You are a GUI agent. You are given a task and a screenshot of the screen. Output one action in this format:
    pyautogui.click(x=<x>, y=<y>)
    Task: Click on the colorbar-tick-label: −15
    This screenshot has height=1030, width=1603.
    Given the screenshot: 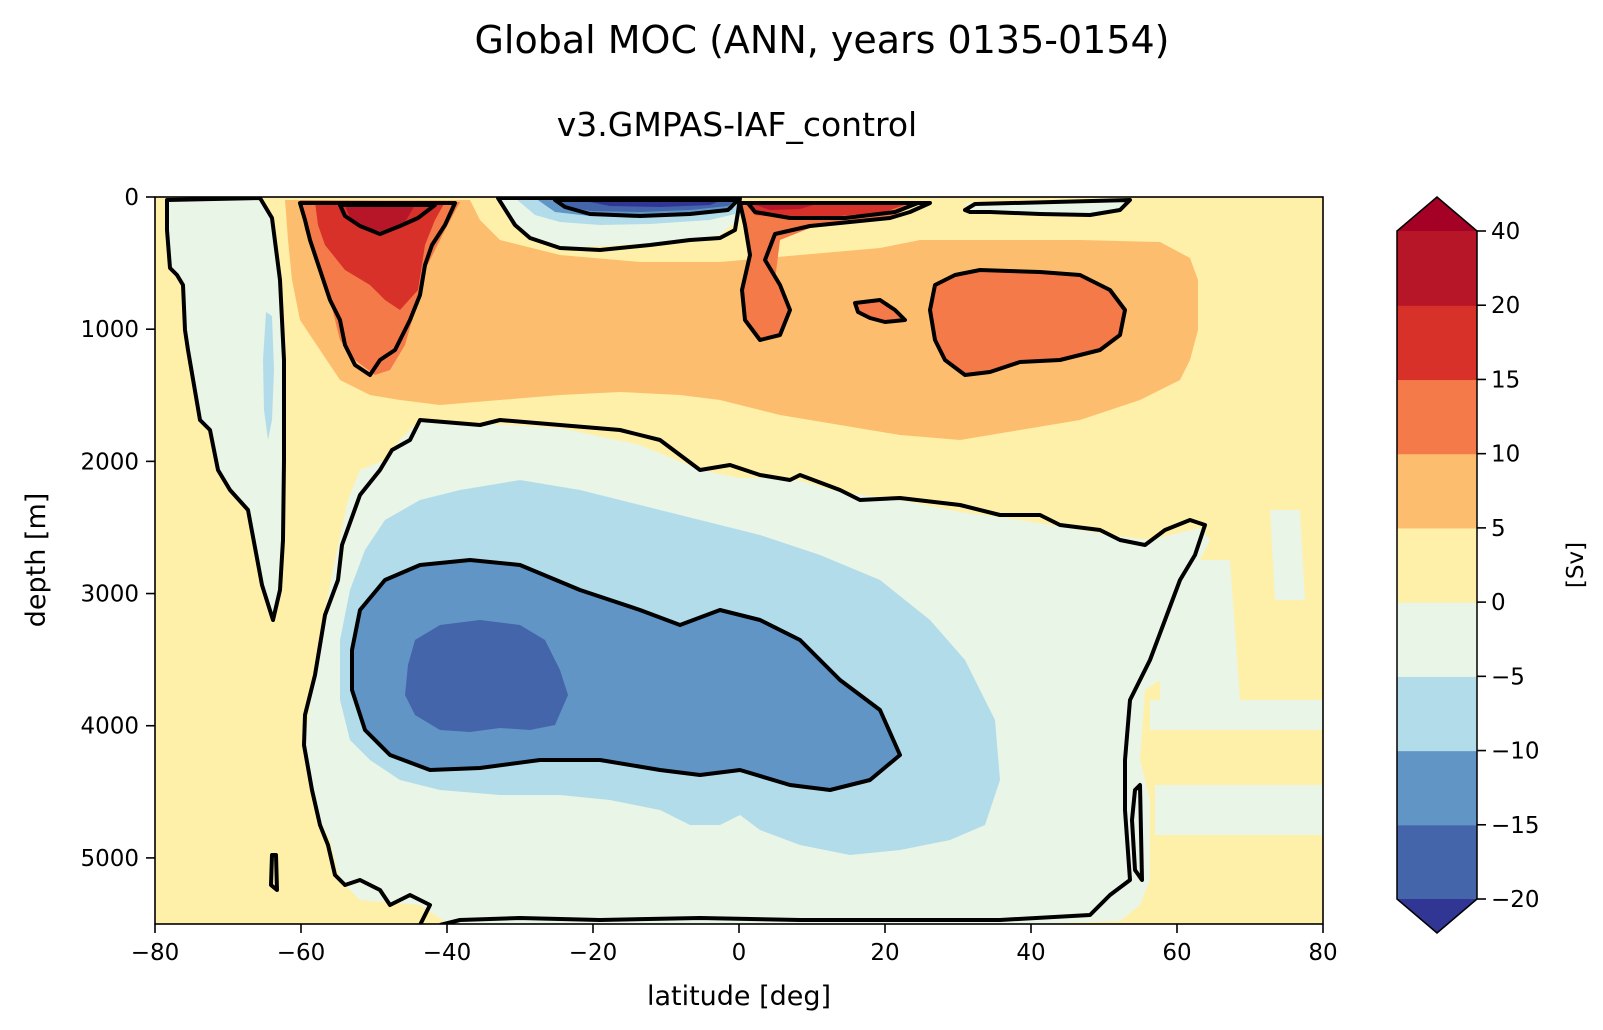 What is the action you would take?
    pyautogui.click(x=1515, y=826)
    